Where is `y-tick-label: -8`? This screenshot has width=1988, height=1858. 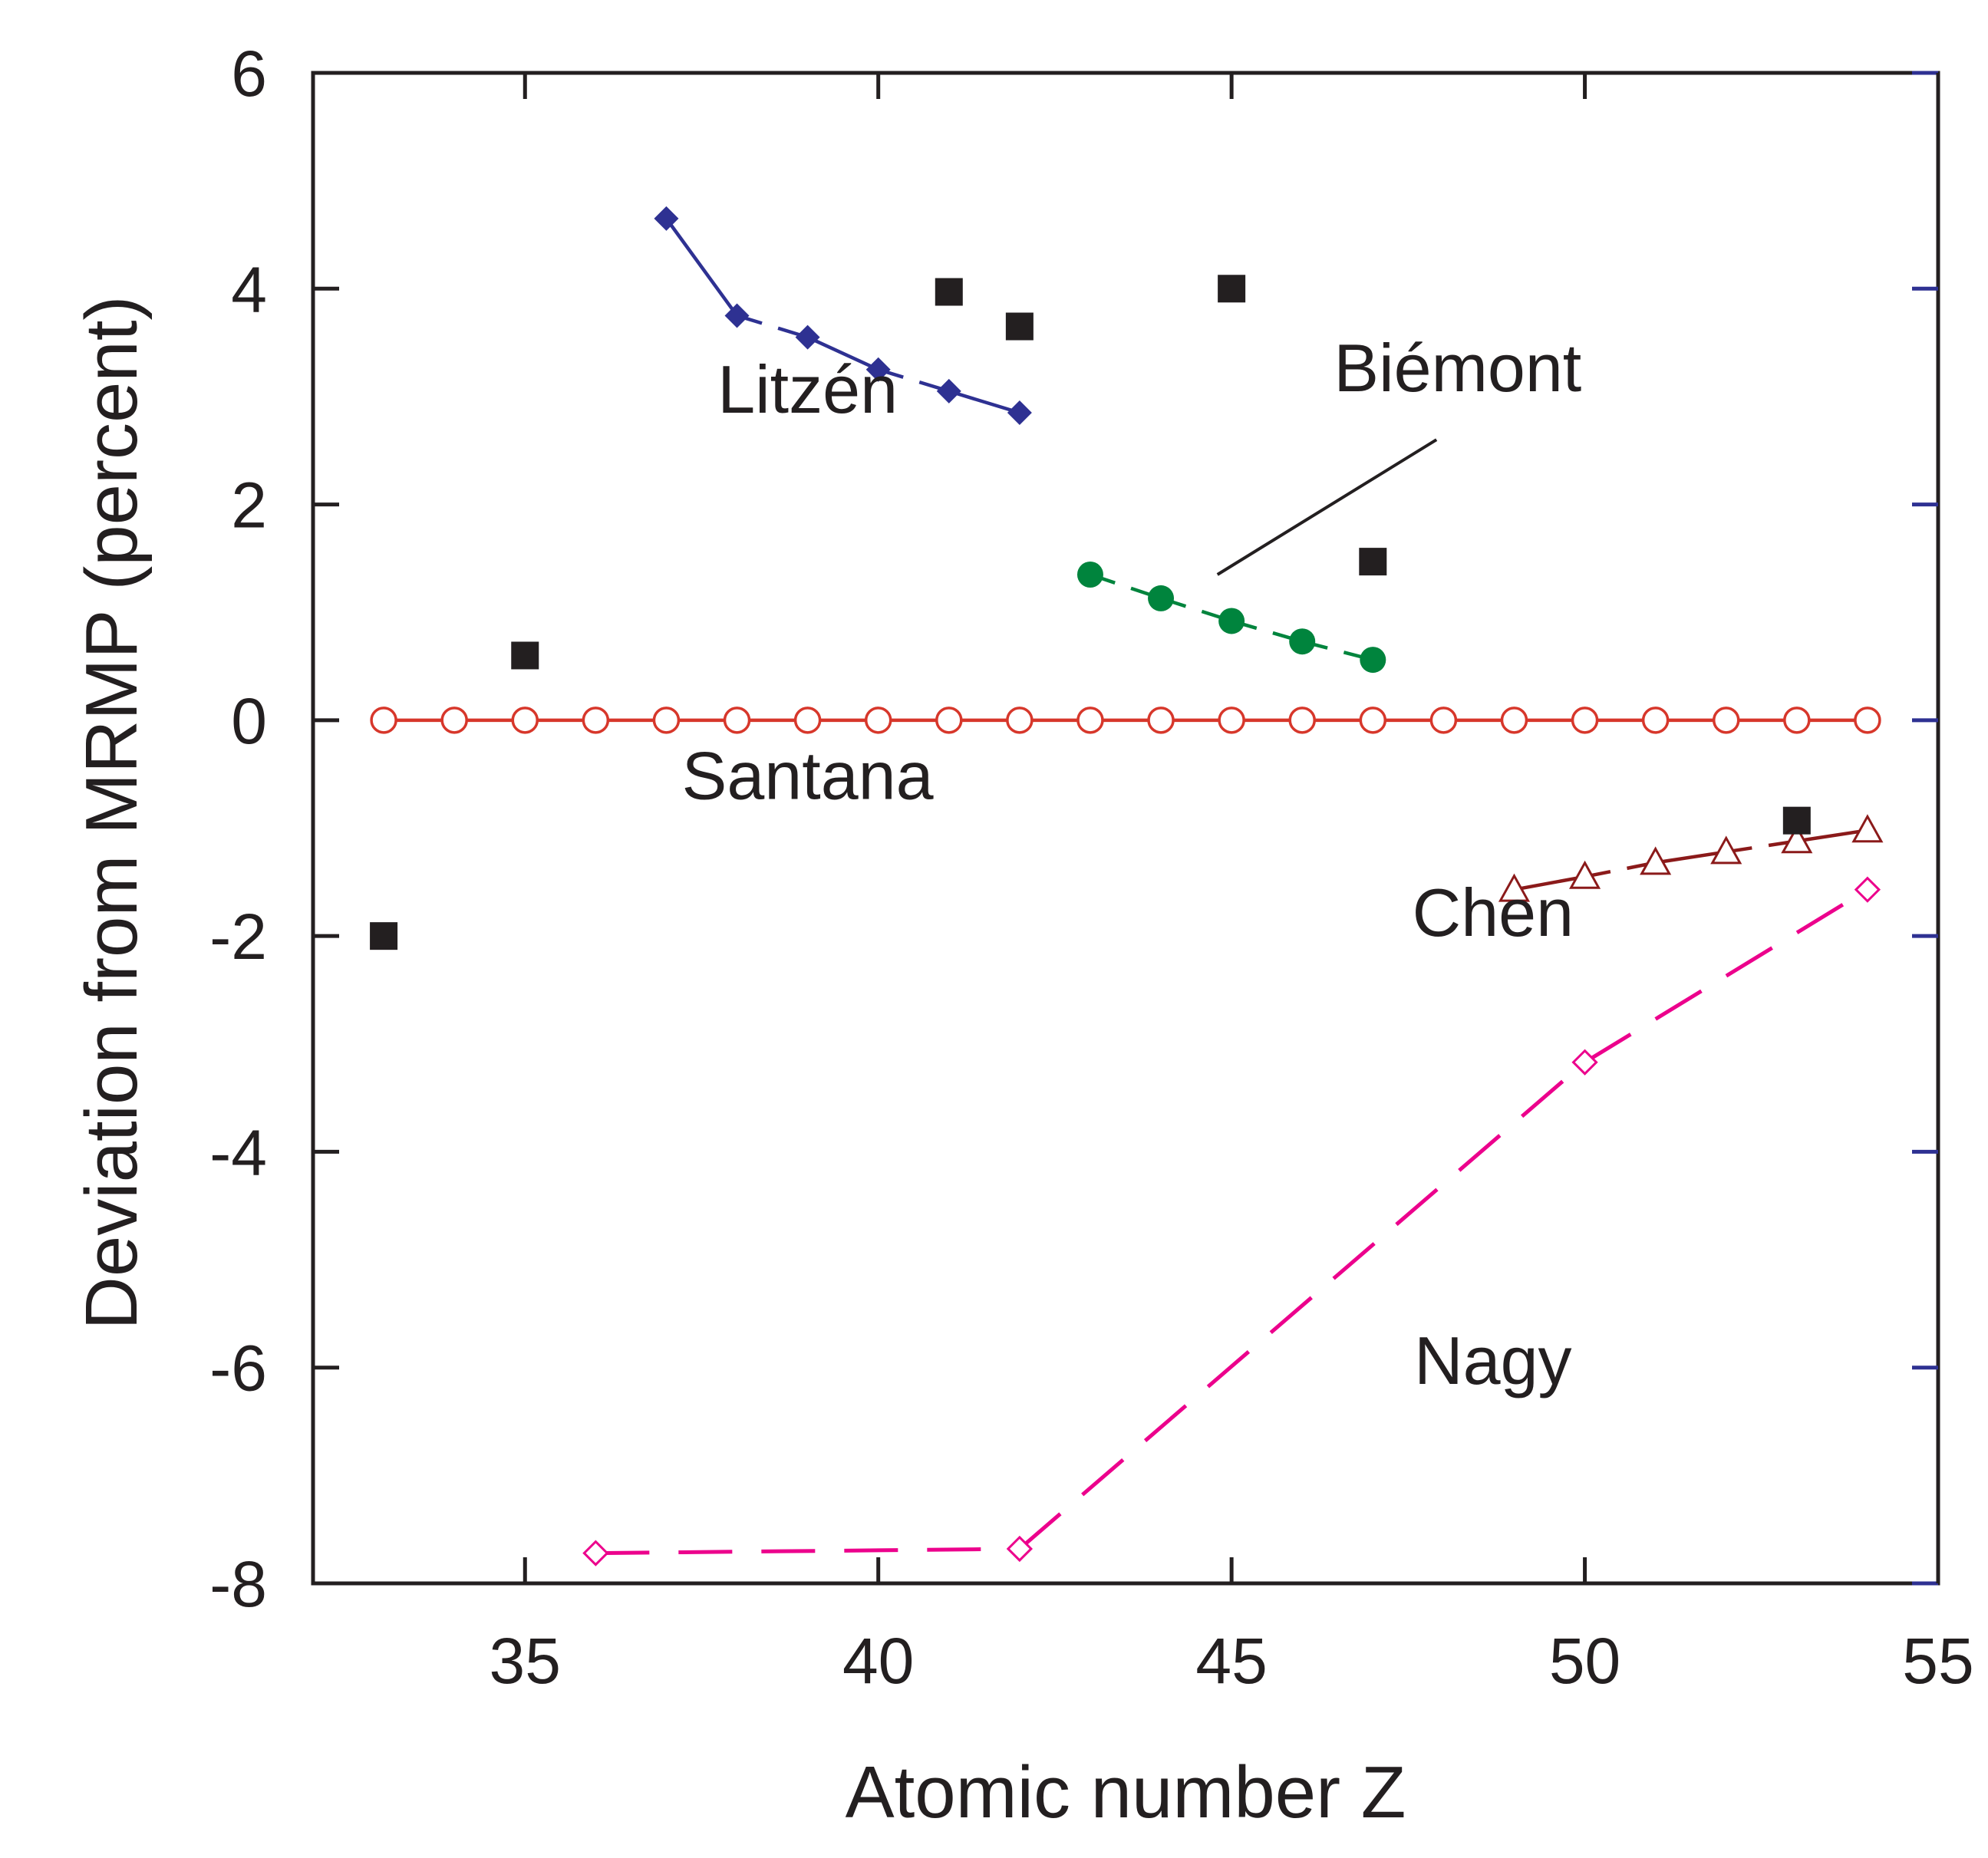 y-tick-label: -8 is located at coordinates (238, 1584).